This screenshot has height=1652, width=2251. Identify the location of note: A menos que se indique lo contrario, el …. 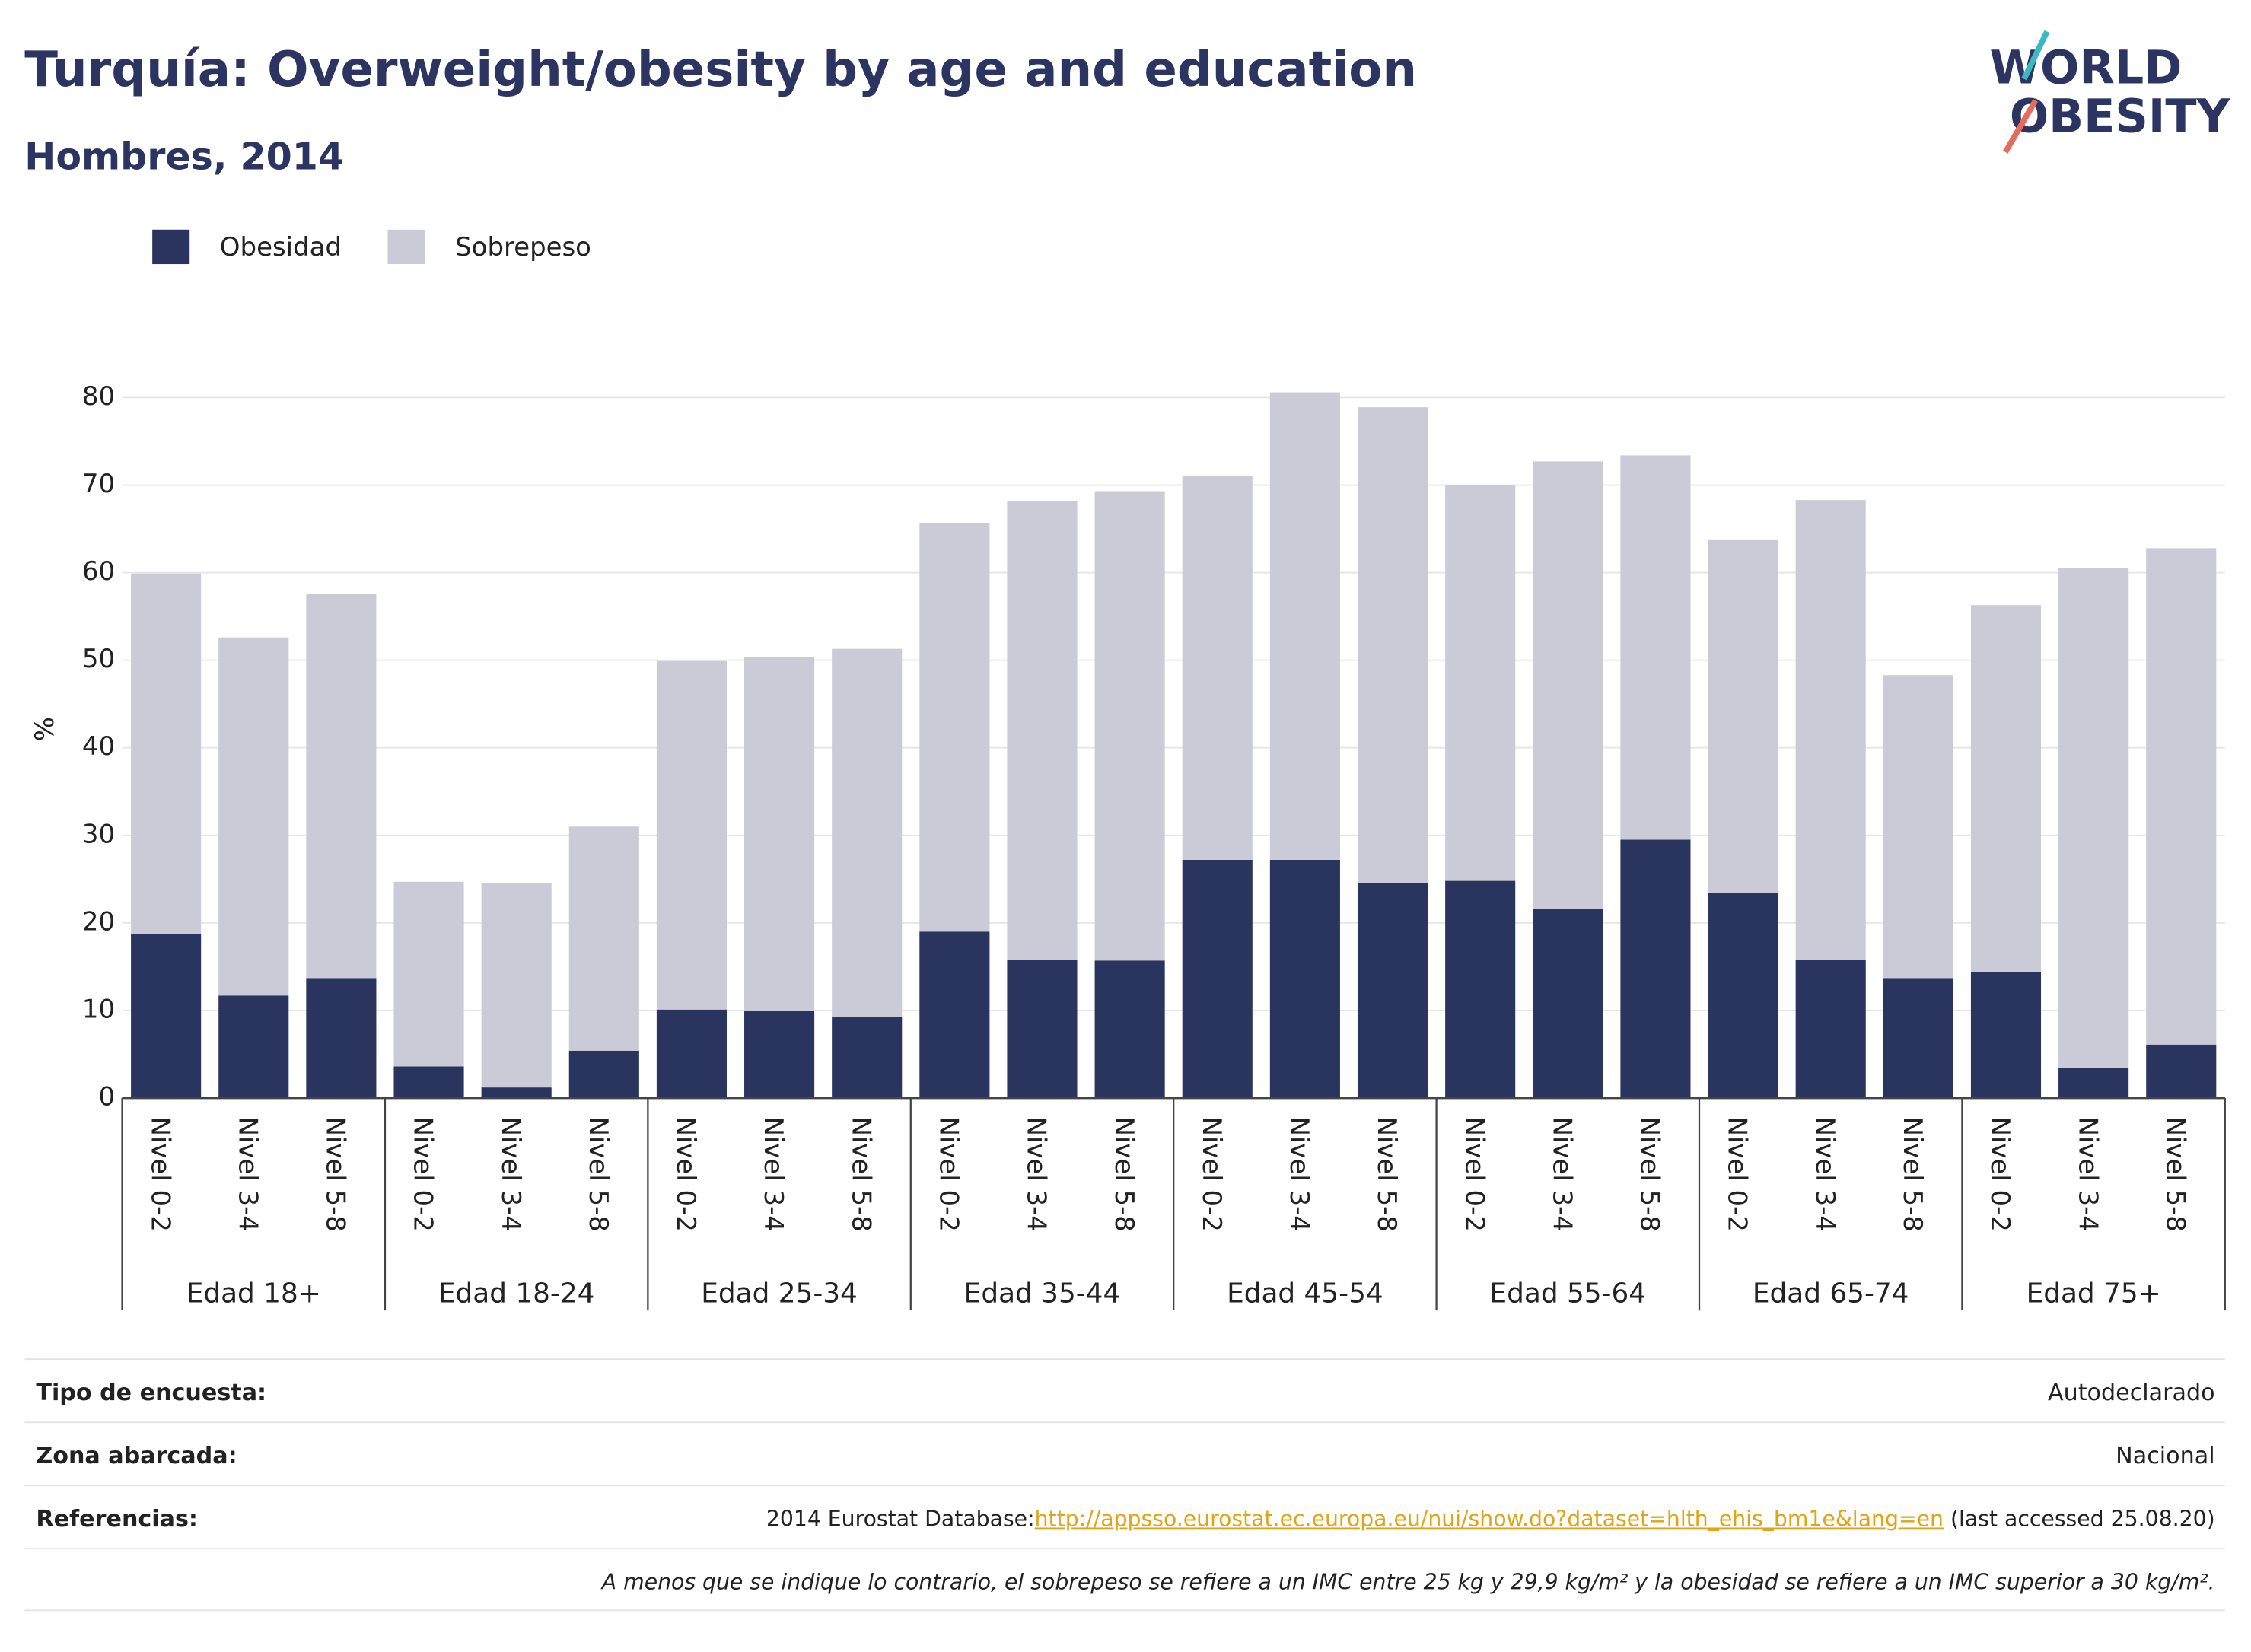
(1407, 1581).